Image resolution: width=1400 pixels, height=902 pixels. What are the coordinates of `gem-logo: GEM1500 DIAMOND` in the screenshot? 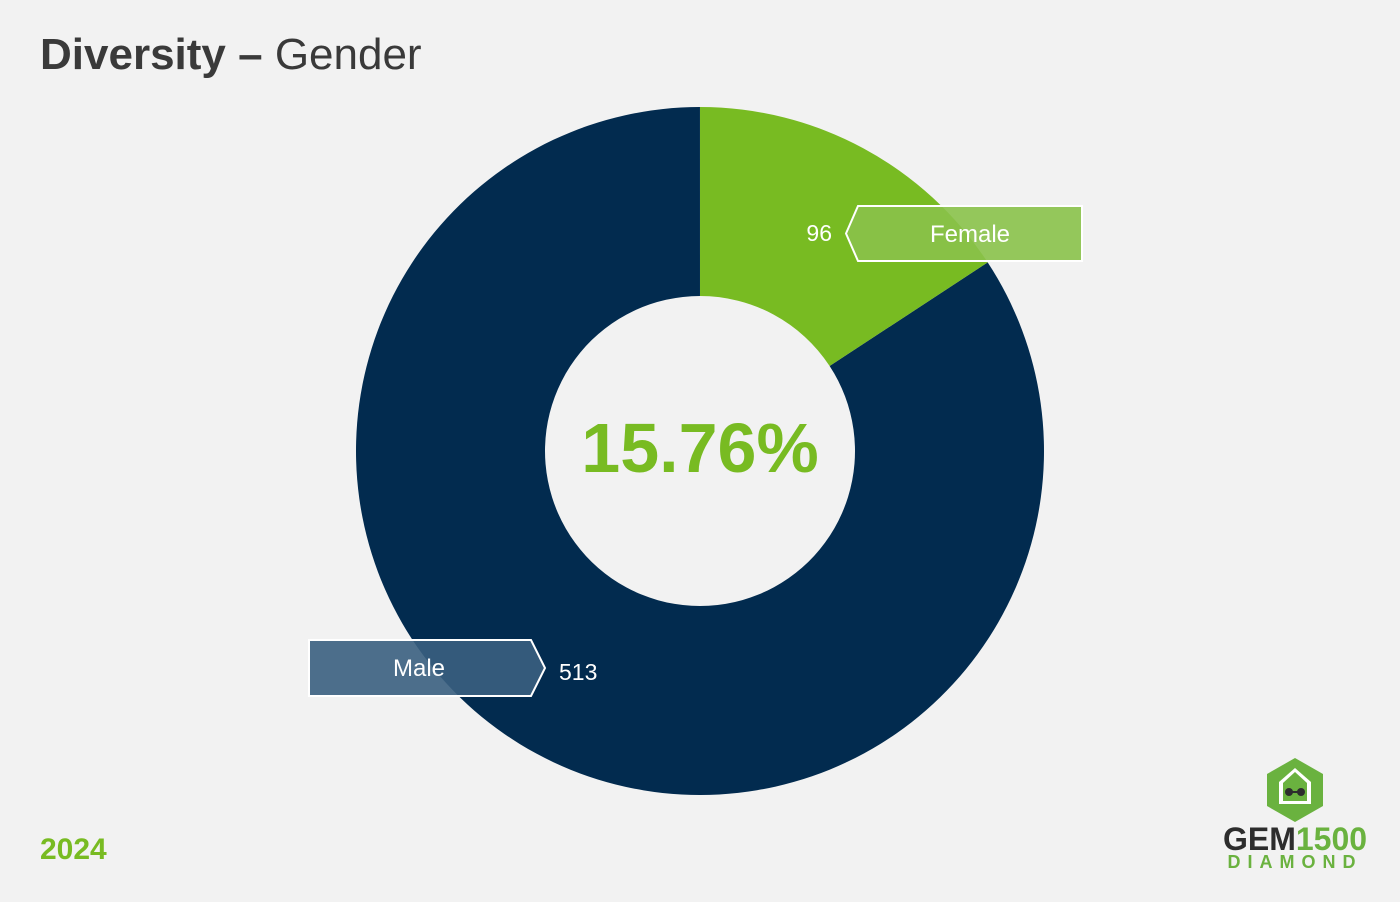 It's located at (1295, 821).